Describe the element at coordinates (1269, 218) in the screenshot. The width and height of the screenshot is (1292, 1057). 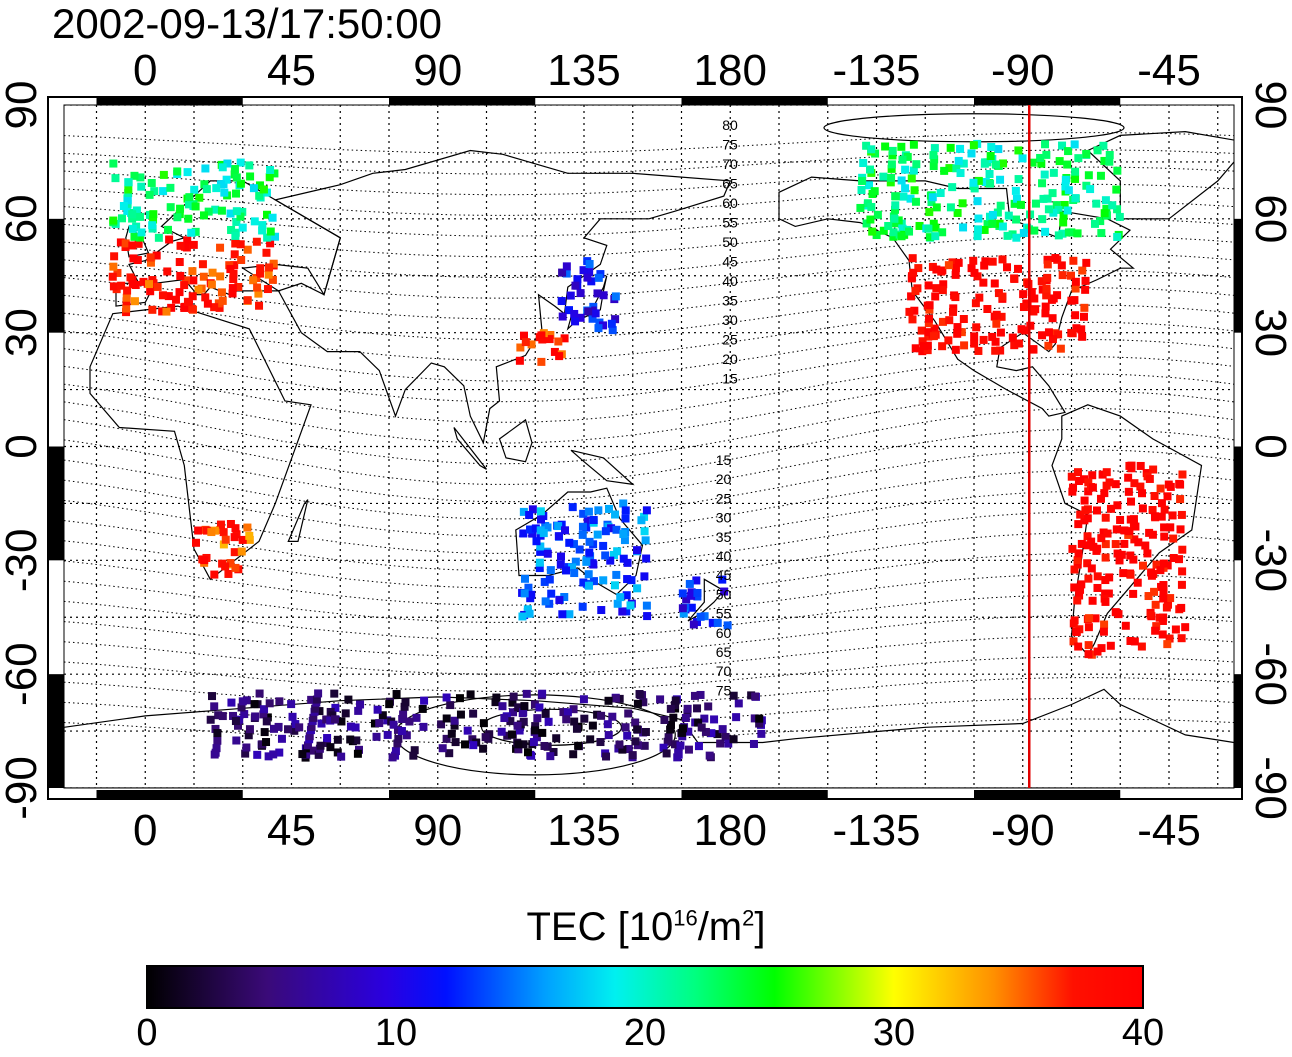
I see `right-lat-label: 60` at that location.